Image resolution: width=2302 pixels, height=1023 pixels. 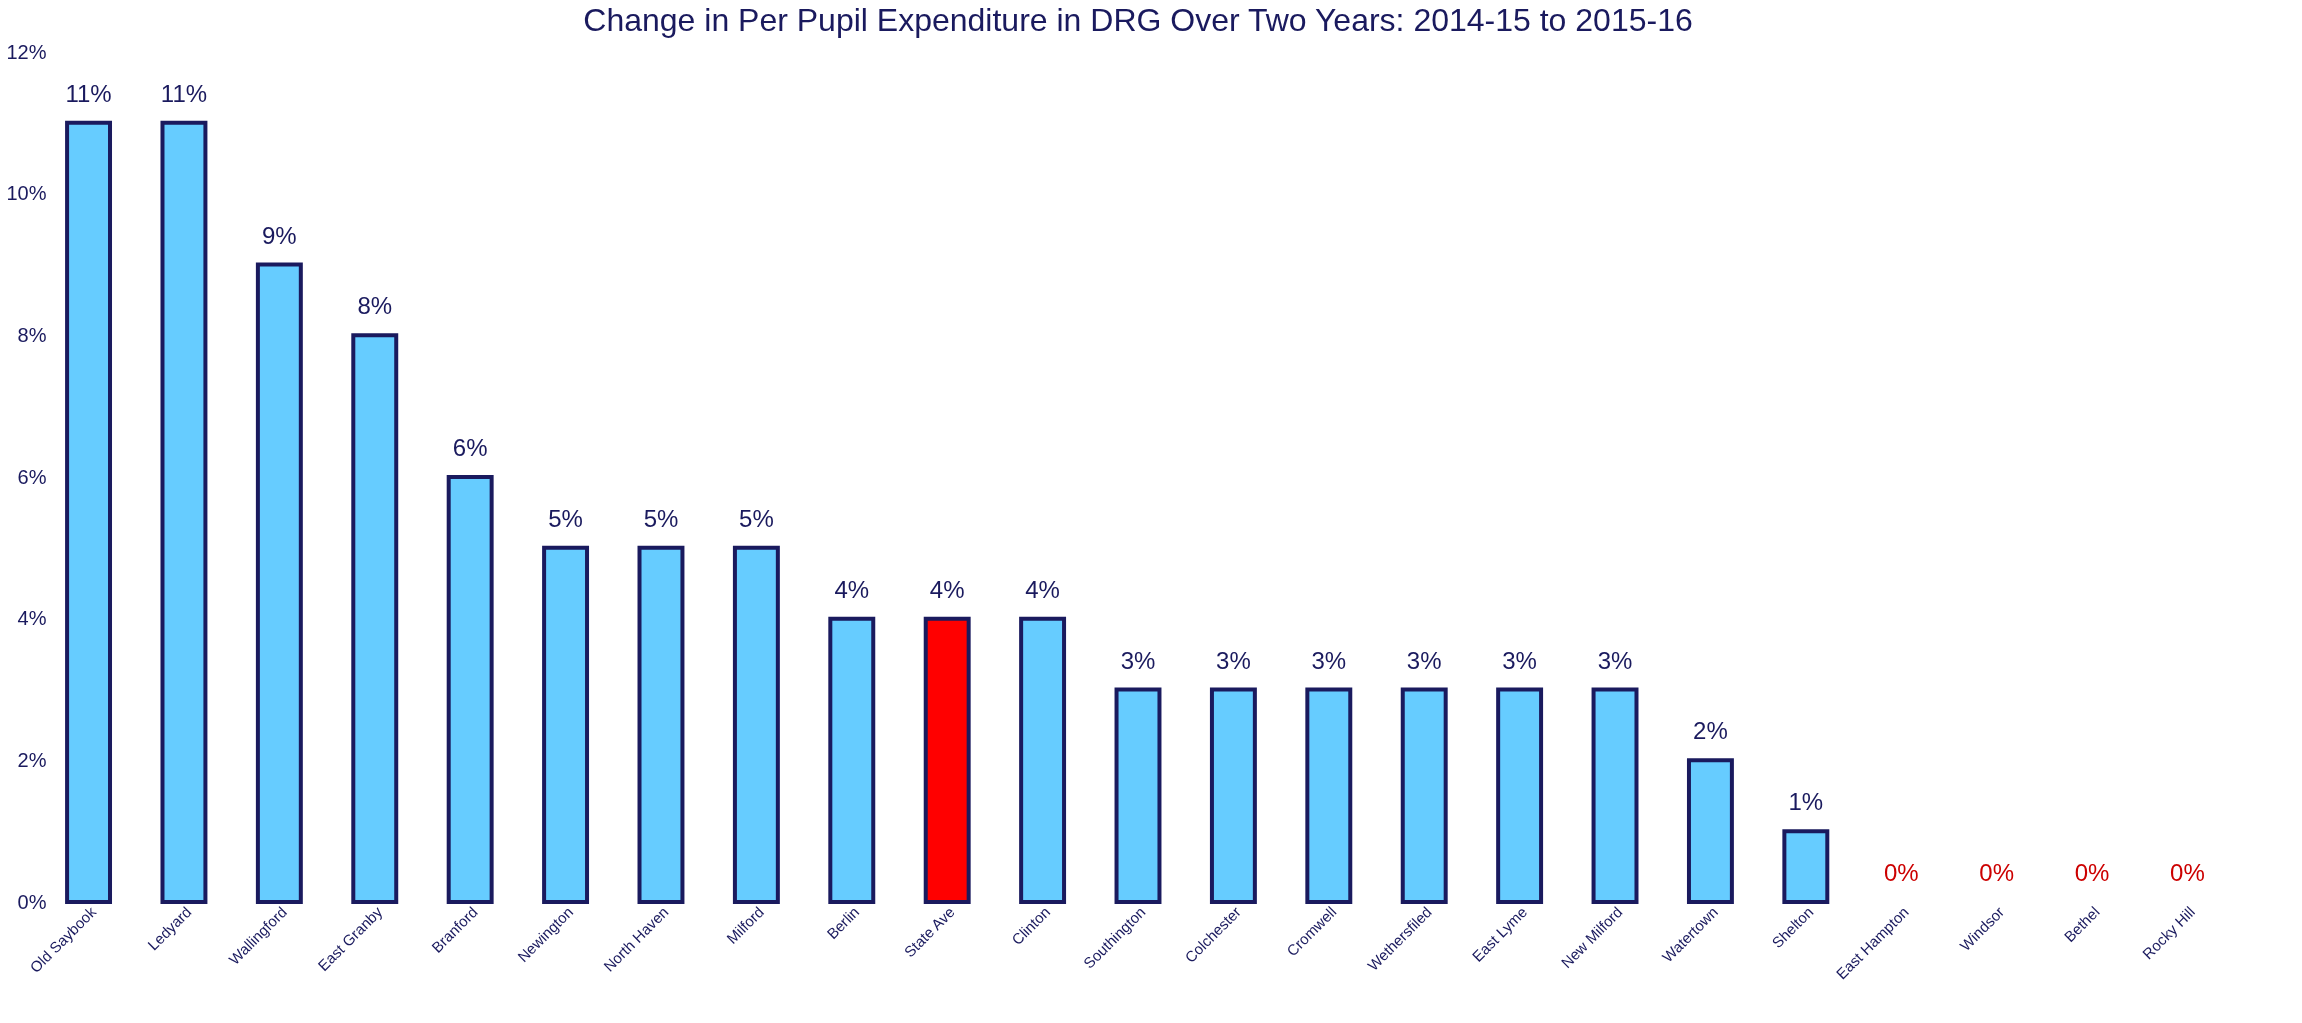 I want to click on data-label: 1%, so click(x=1806, y=802).